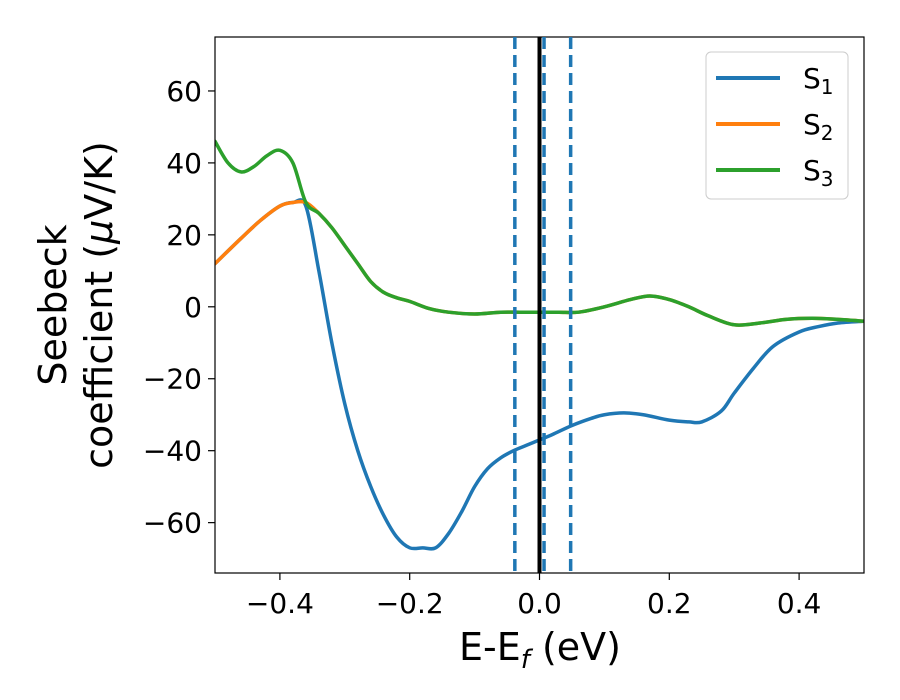  What do you see at coordinates (184, 91) in the screenshot?
I see `y-tick-label: 60` at bounding box center [184, 91].